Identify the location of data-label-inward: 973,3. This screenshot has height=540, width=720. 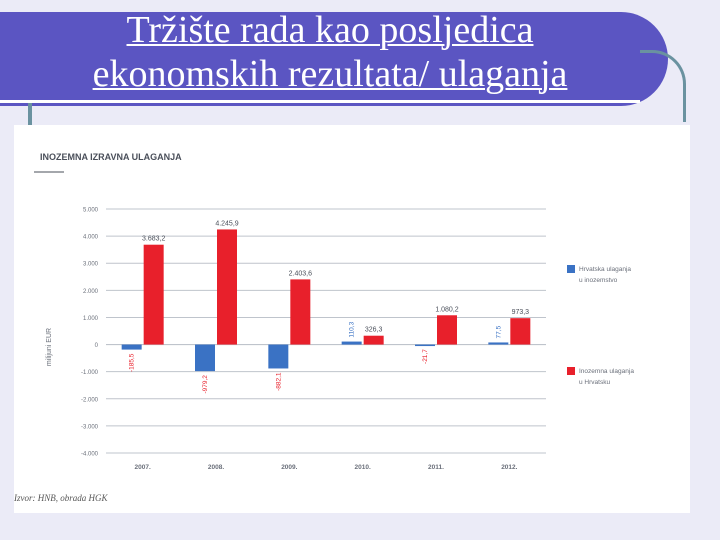
(521, 312).